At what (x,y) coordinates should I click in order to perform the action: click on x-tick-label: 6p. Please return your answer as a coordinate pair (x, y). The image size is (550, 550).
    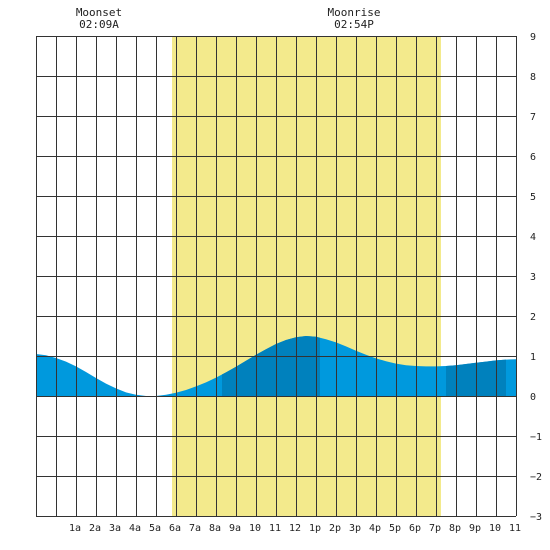
    Looking at the image, I should click on (415, 528).